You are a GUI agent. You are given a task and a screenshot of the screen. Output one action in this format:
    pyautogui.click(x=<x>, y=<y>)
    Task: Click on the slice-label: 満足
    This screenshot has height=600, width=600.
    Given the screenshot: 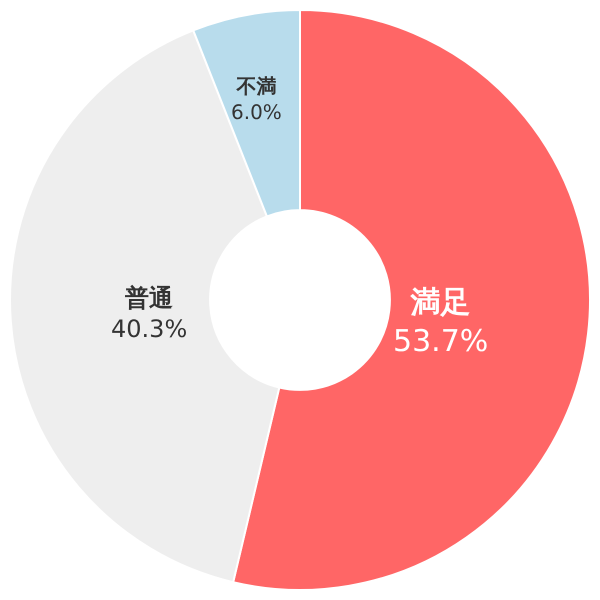 What is the action you would take?
    pyautogui.click(x=440, y=302)
    